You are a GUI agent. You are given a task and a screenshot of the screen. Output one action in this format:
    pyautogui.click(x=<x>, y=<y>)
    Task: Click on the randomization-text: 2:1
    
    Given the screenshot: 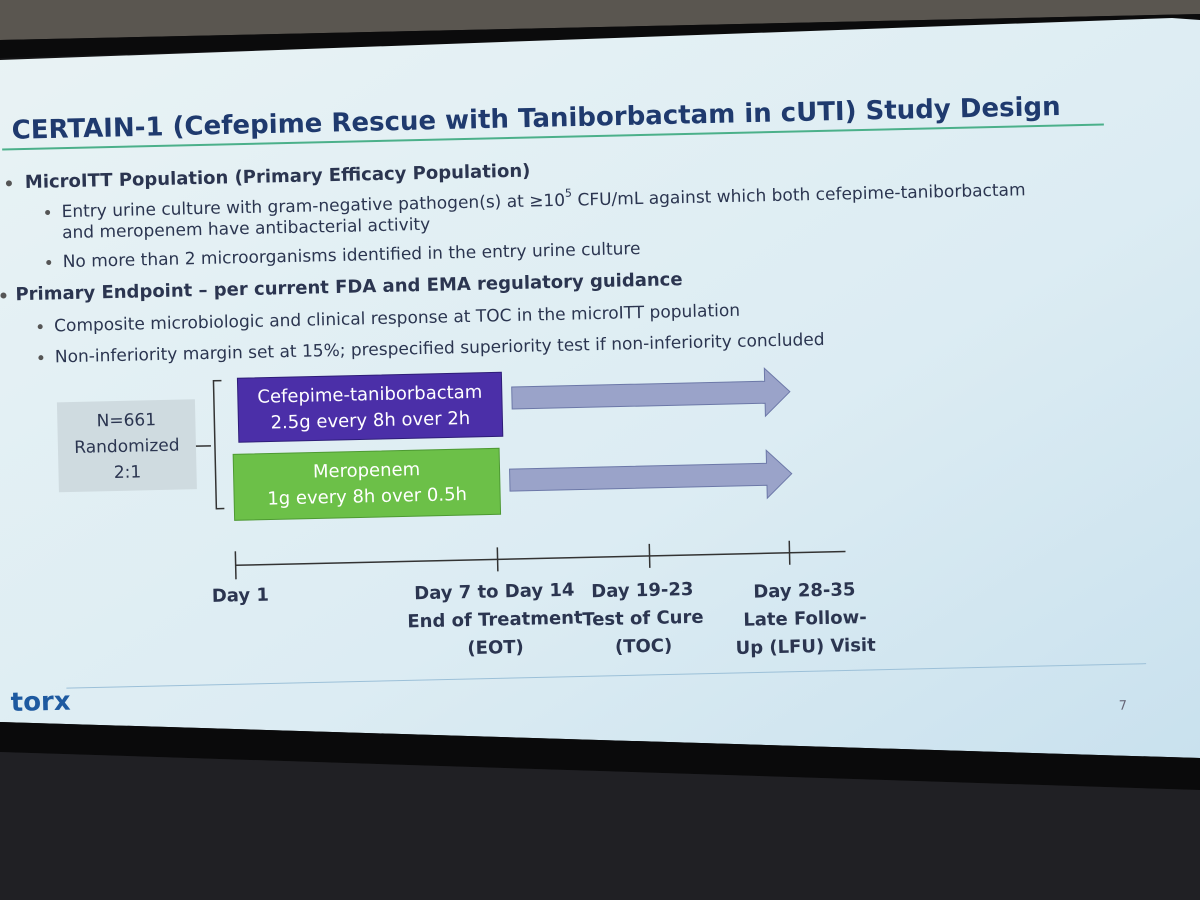 What is the action you would take?
    pyautogui.click(x=128, y=472)
    